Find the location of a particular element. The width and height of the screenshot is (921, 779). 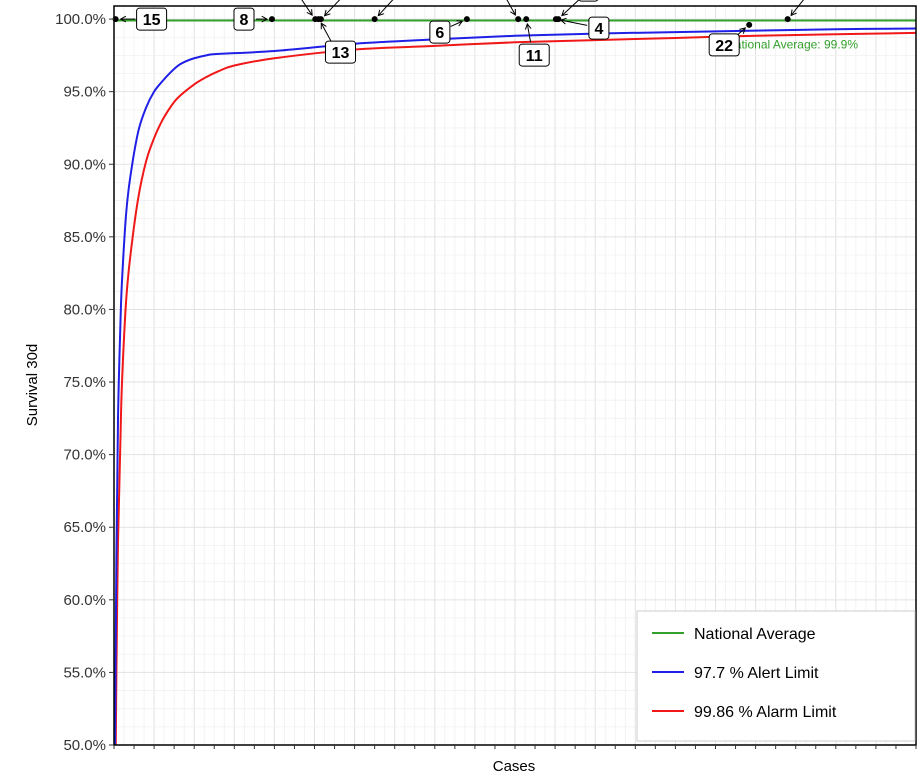

hospital-label-8: 8 is located at coordinates (244, 20).